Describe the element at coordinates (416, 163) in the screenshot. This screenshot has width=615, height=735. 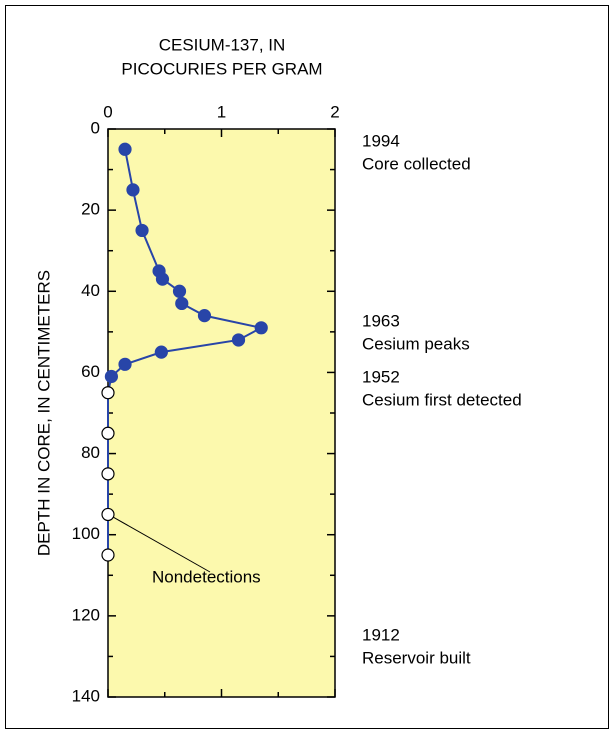
I see `annotation: Core collected` at that location.